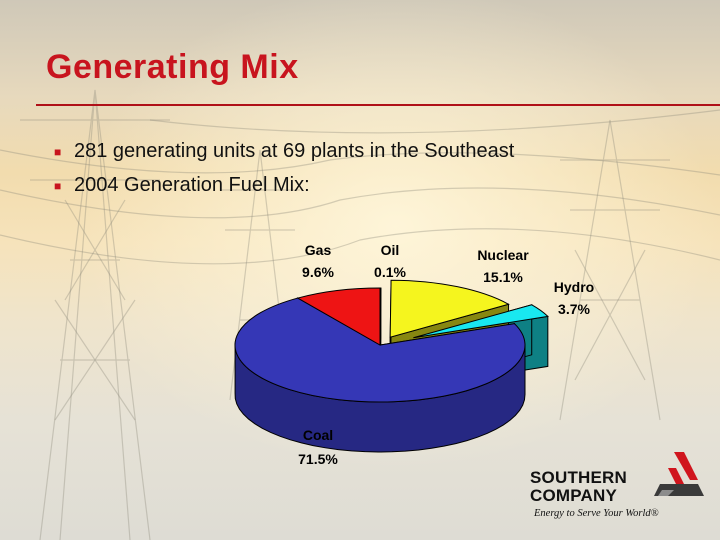 The width and height of the screenshot is (720, 540). I want to click on pie-slice-coal, so click(380, 350).